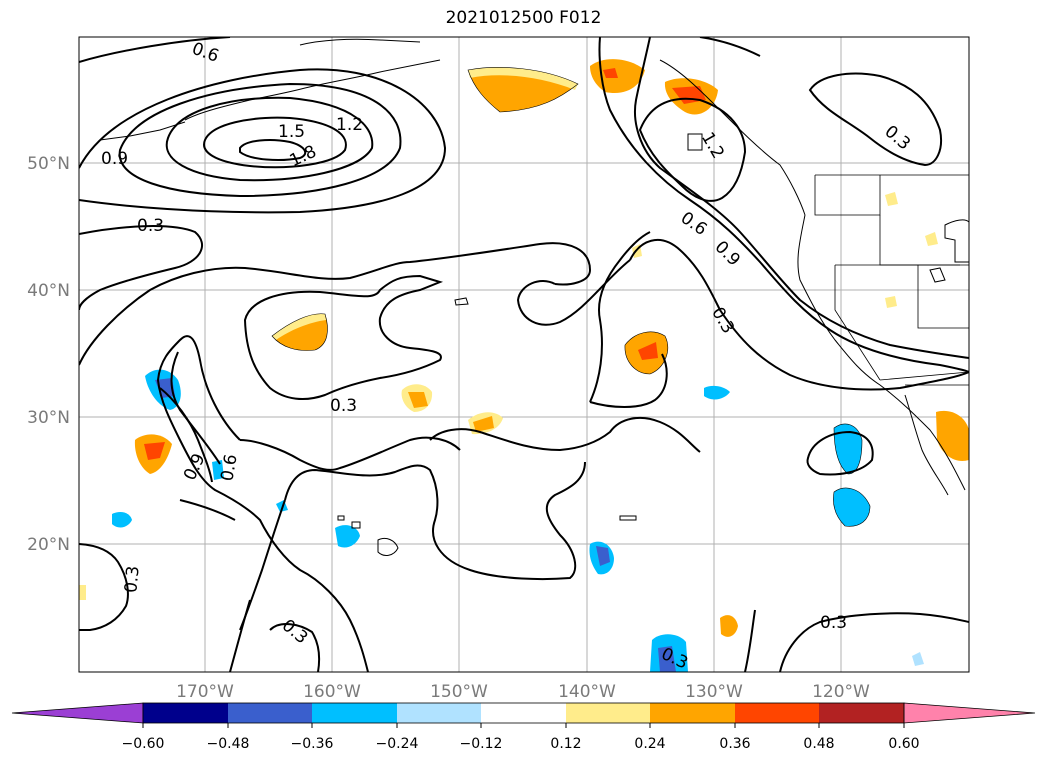 The height and width of the screenshot is (763, 1047). What do you see at coordinates (714, 692) in the screenshot?
I see `lon-label: 130°W` at bounding box center [714, 692].